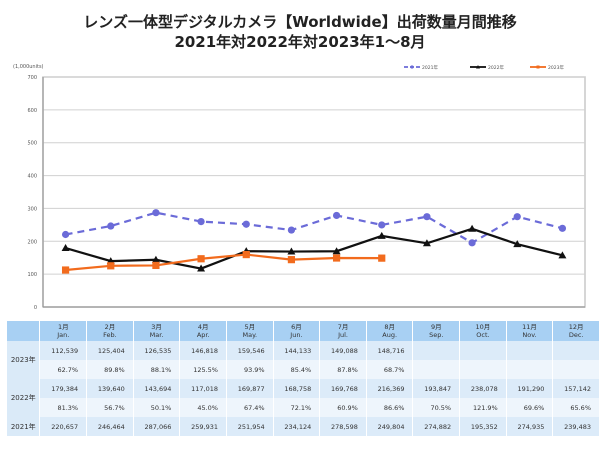 The width and height of the screenshot is (600, 458). I want to click on legend-label-2022: 2022年, so click(496, 67).